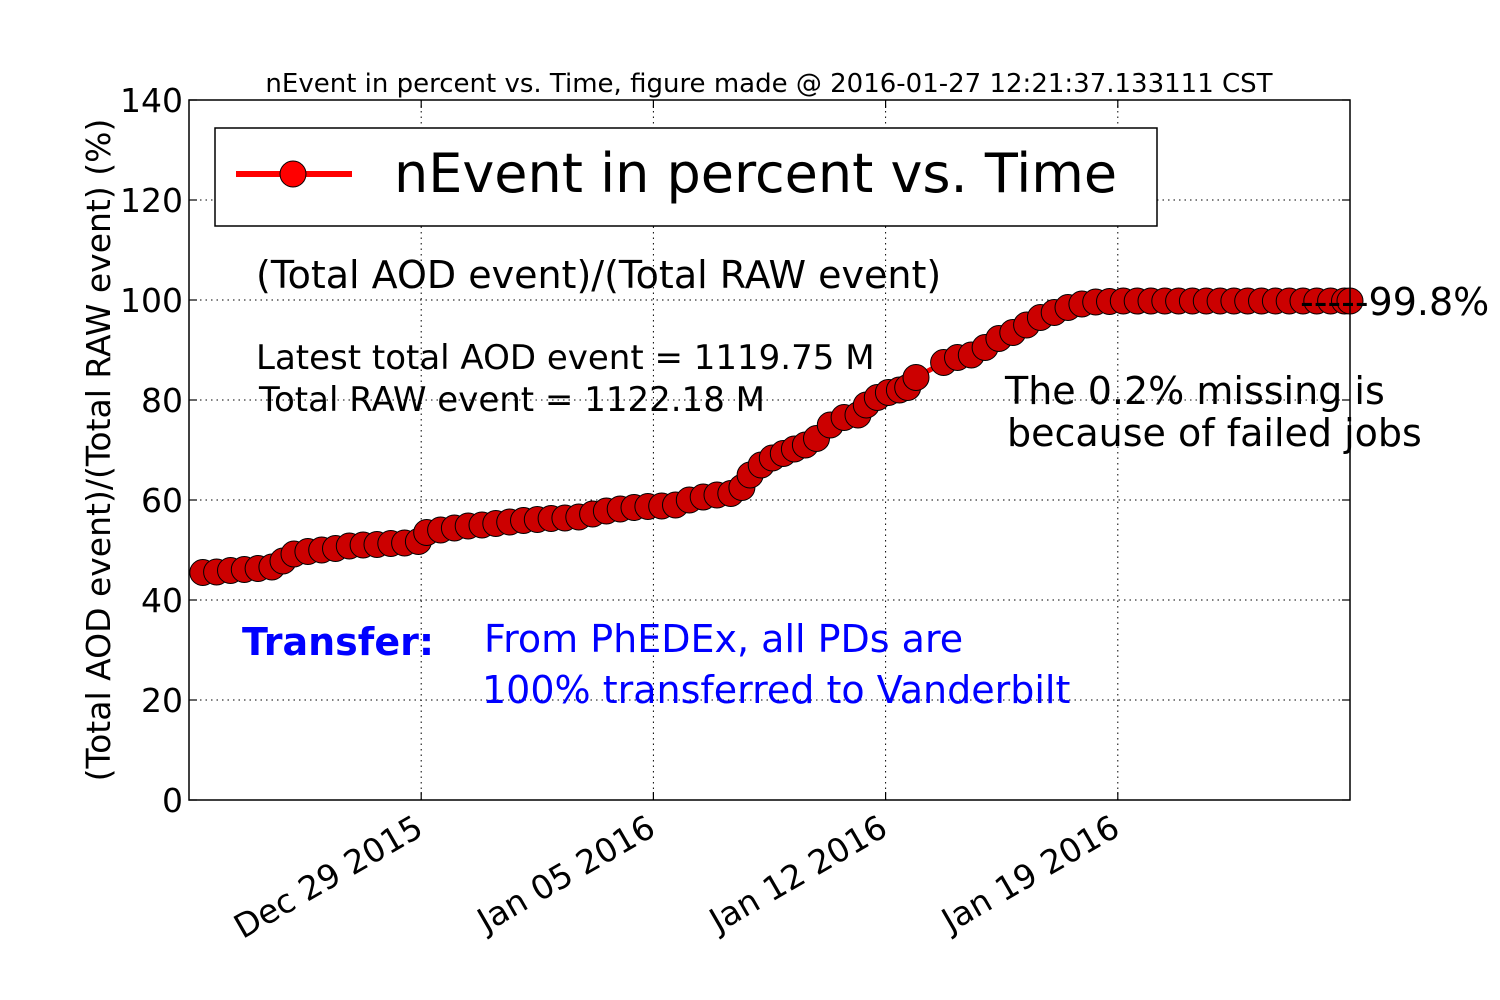  I want to click on y-tick-label: 0, so click(172, 800).